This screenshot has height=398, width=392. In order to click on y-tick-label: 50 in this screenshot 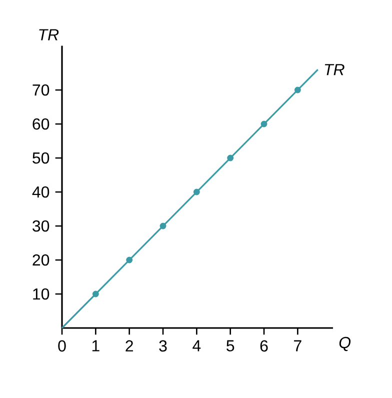, I will do `click(41, 158)`.